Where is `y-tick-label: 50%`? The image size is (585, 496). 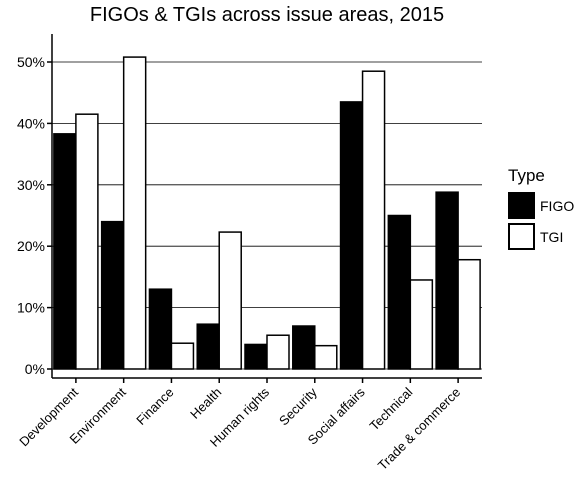
y-tick-label: 50% is located at coordinates (31, 62).